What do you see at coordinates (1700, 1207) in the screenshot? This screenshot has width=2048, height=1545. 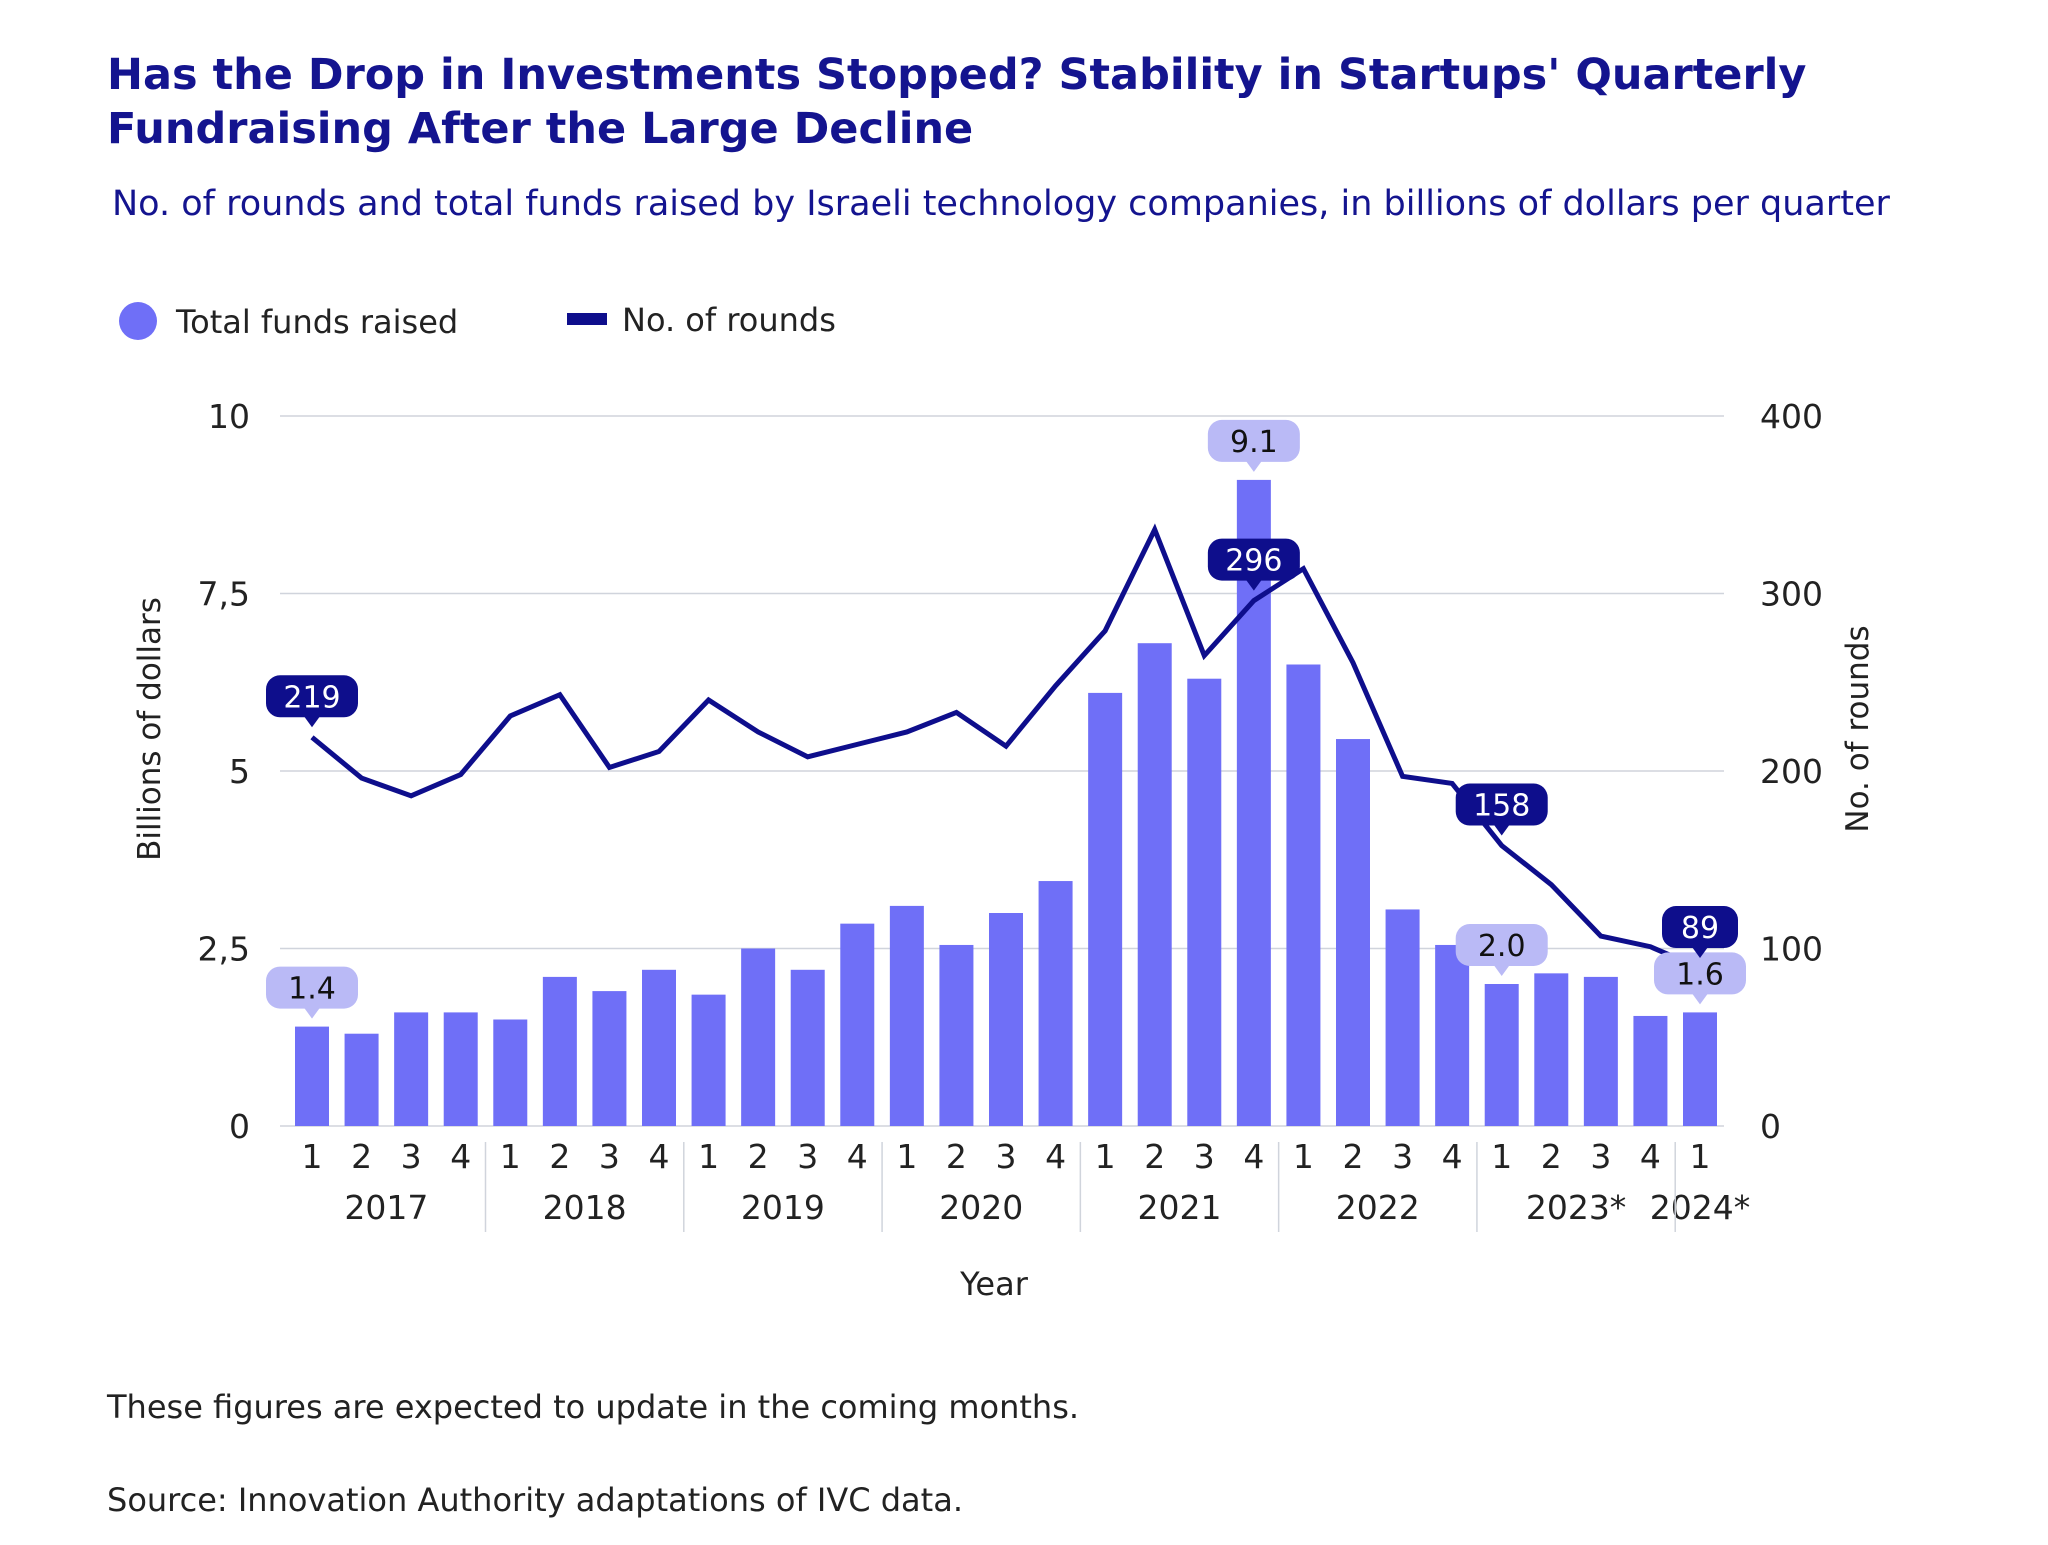 I see `year-tick-label: 2024*` at bounding box center [1700, 1207].